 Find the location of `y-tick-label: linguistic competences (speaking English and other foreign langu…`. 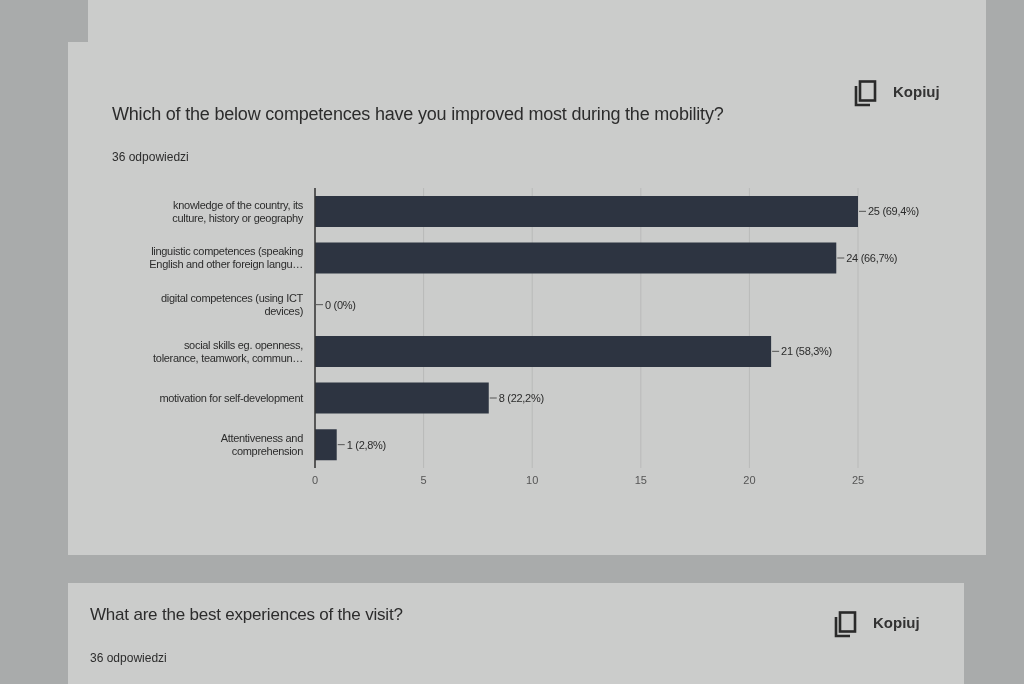

y-tick-label: linguistic competences (speaking English and other foreign langu… is located at coordinates (226, 258).